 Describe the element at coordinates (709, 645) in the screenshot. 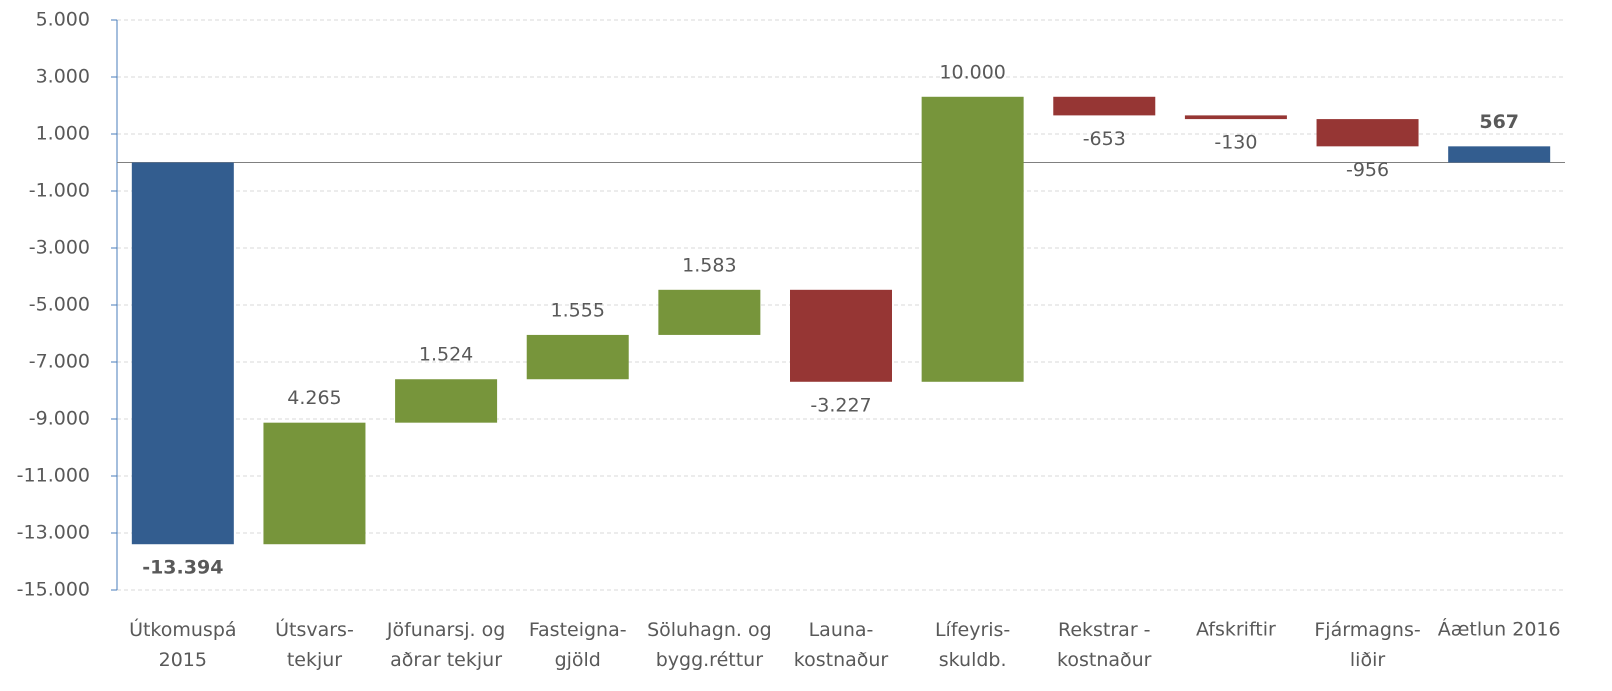

I see `x-tick-label: Söluhagn. og bygg.réttur` at that location.